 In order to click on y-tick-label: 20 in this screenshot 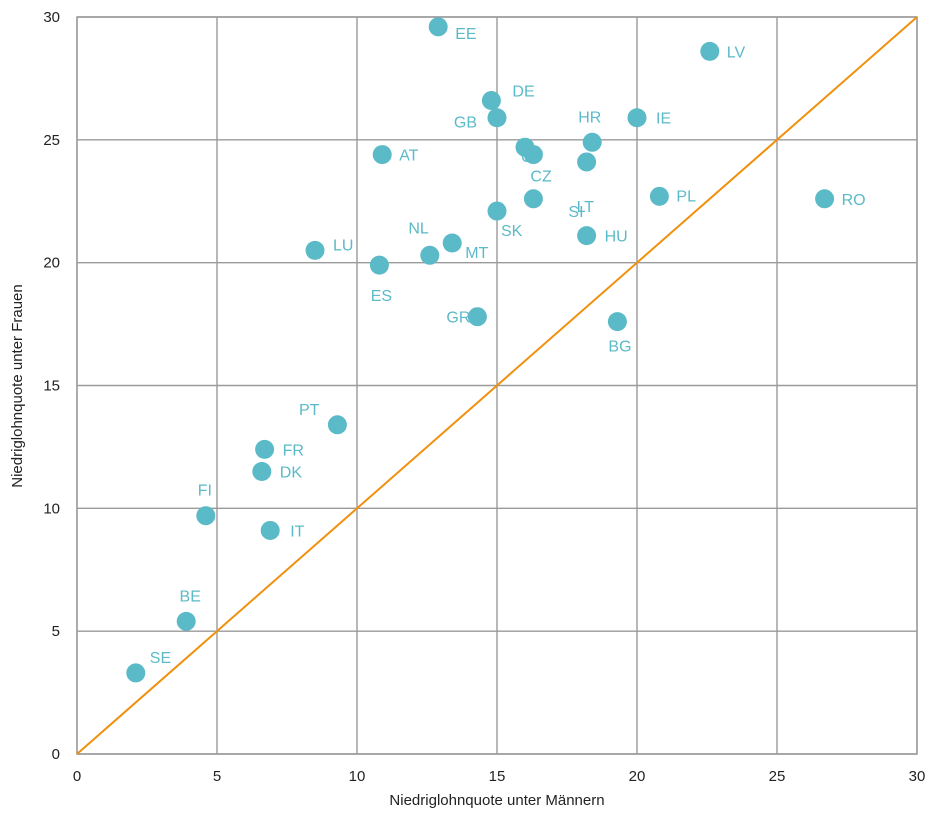, I will do `click(51, 263)`.